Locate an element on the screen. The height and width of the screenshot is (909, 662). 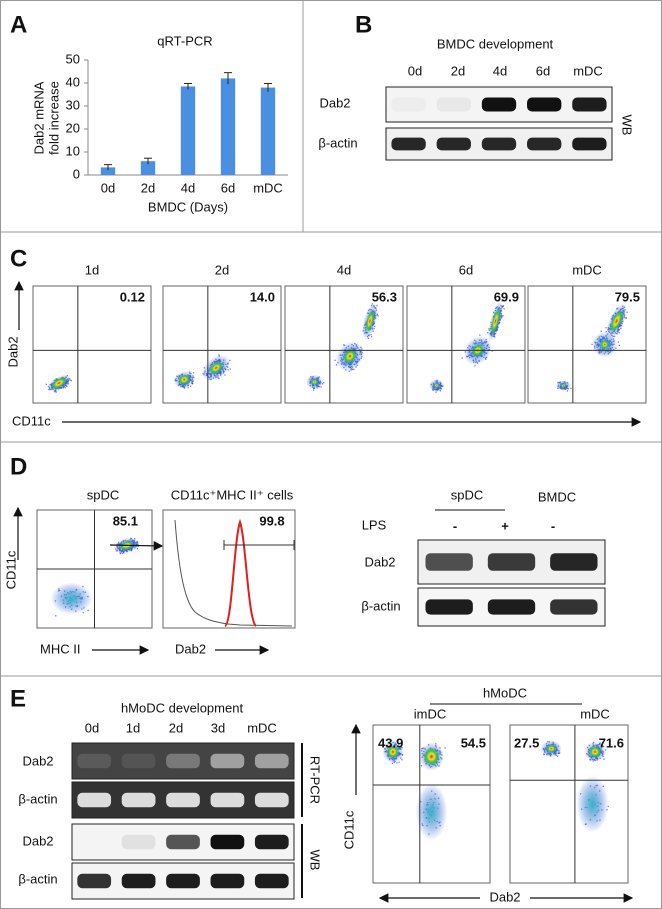
axis-arrow is located at coordinates (136, 546).